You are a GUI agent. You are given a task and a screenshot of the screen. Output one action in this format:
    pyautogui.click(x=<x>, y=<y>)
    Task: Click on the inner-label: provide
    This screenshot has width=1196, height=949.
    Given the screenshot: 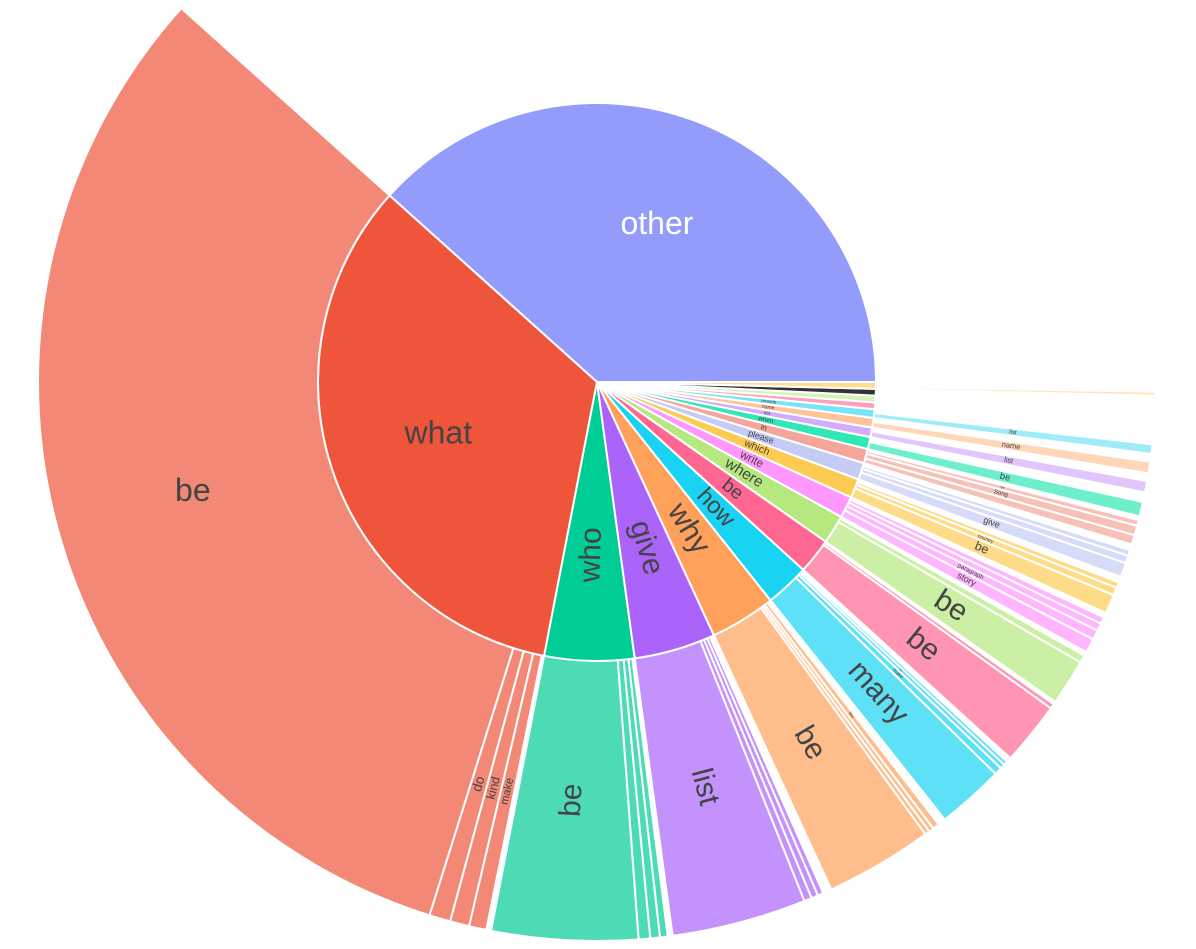 What is the action you would take?
    pyautogui.click(x=769, y=401)
    